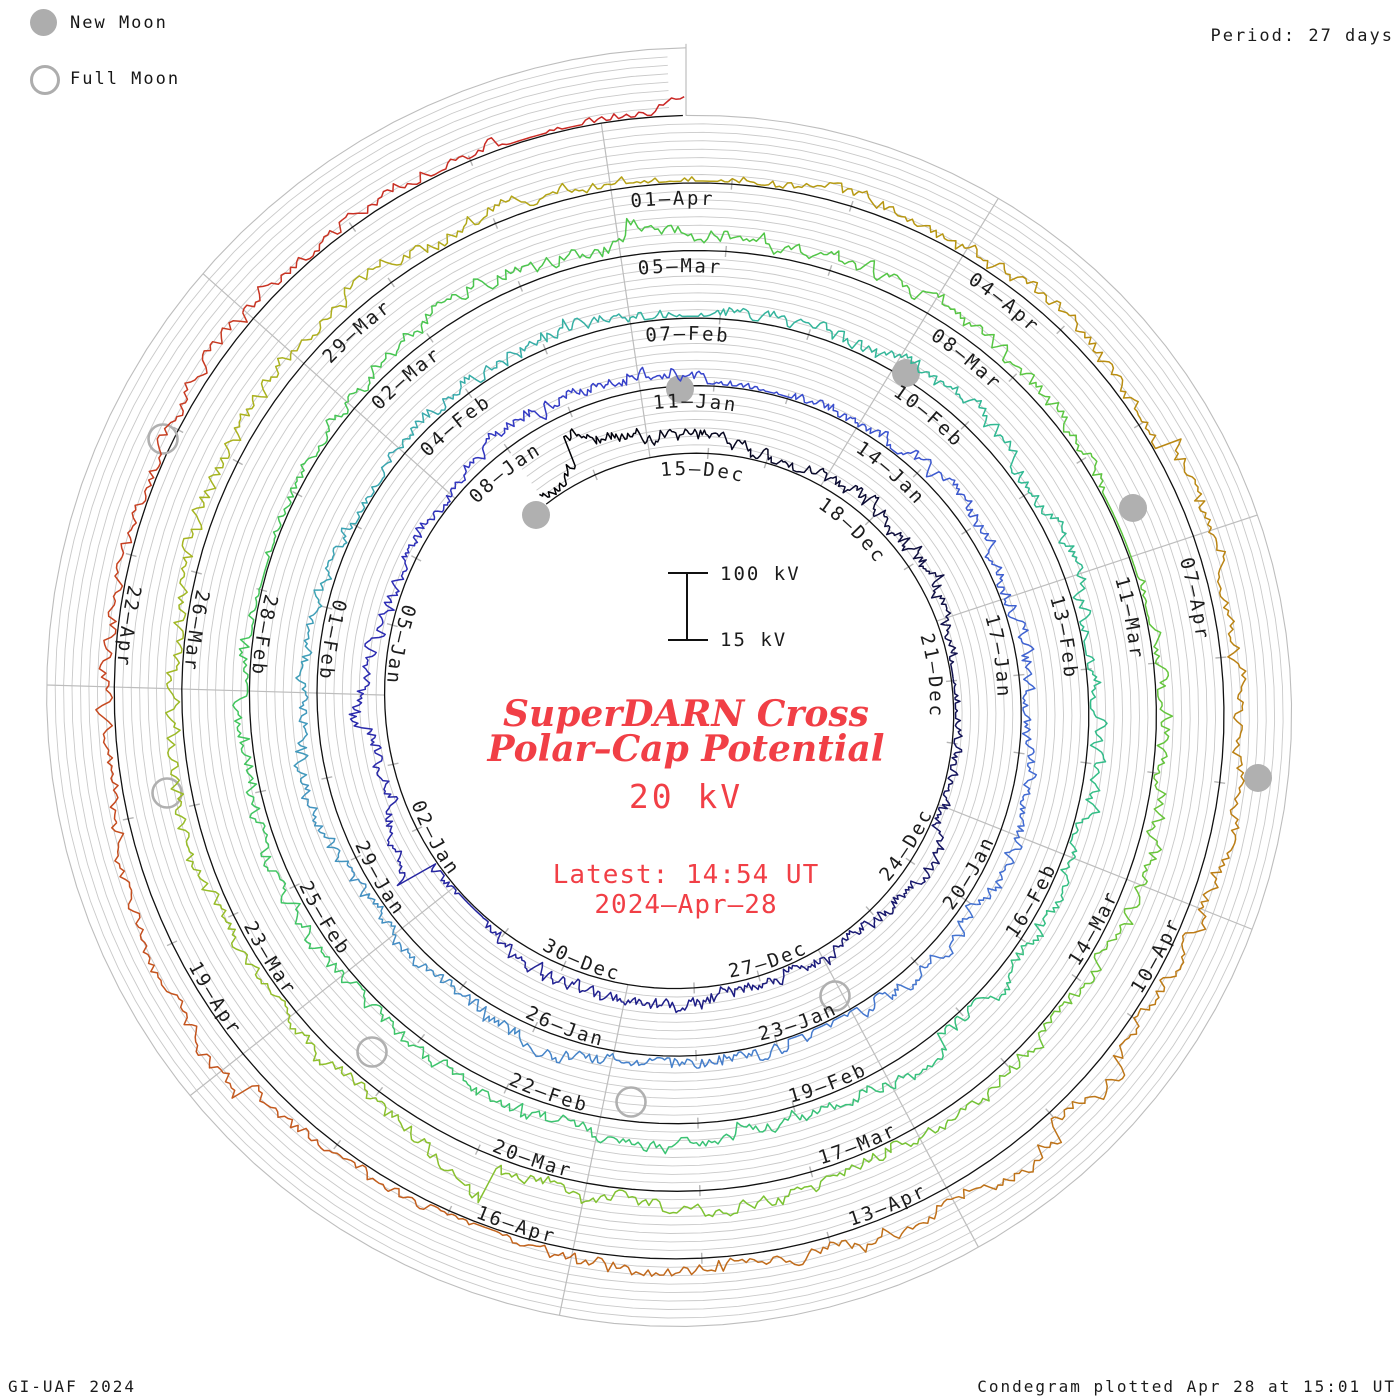 The height and width of the screenshot is (1400, 1400). I want to click on date-label: 02–Mar, so click(406, 379).